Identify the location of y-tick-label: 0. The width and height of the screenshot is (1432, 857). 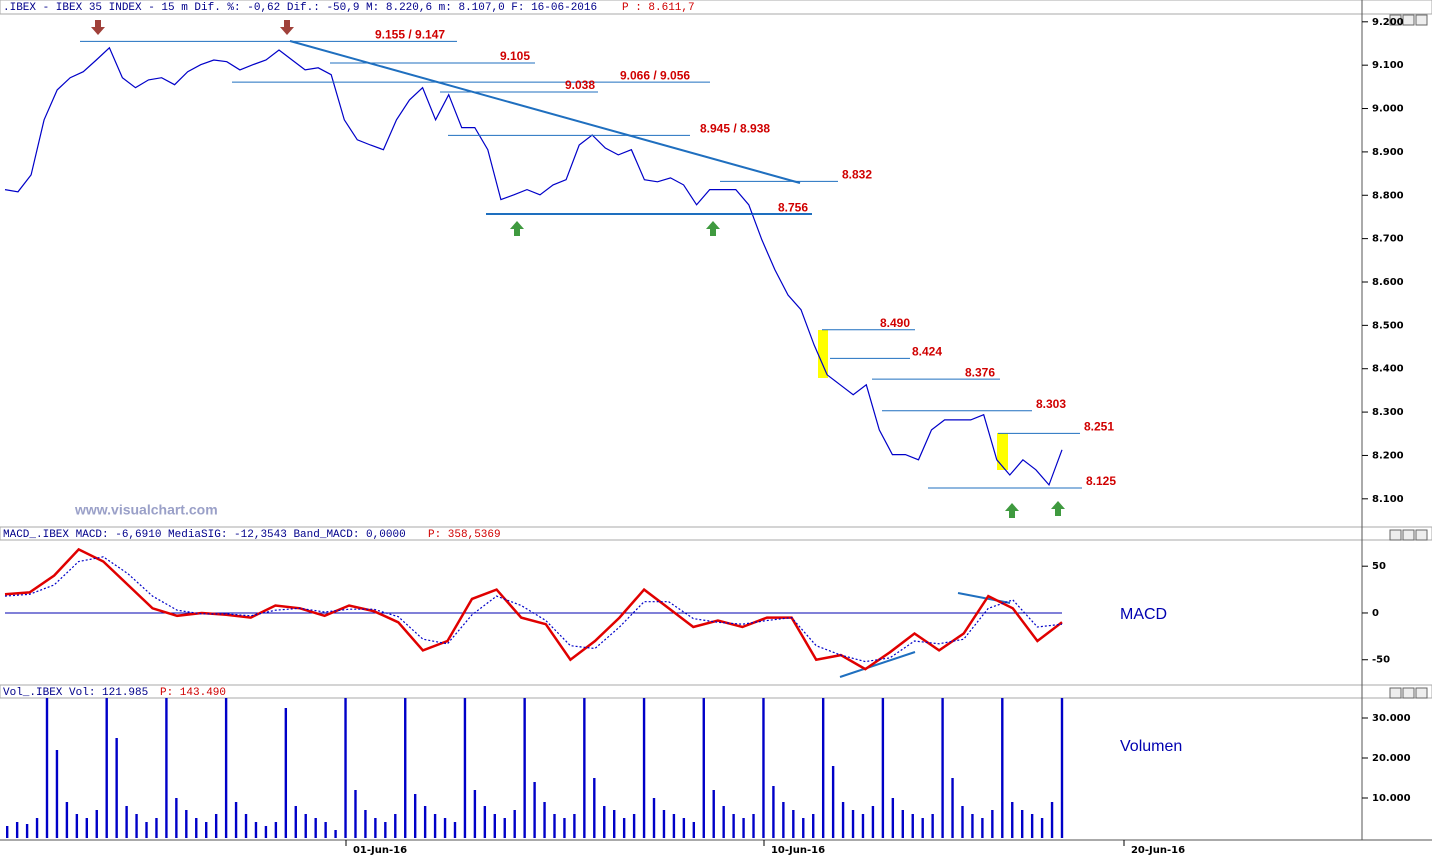
(1375, 613).